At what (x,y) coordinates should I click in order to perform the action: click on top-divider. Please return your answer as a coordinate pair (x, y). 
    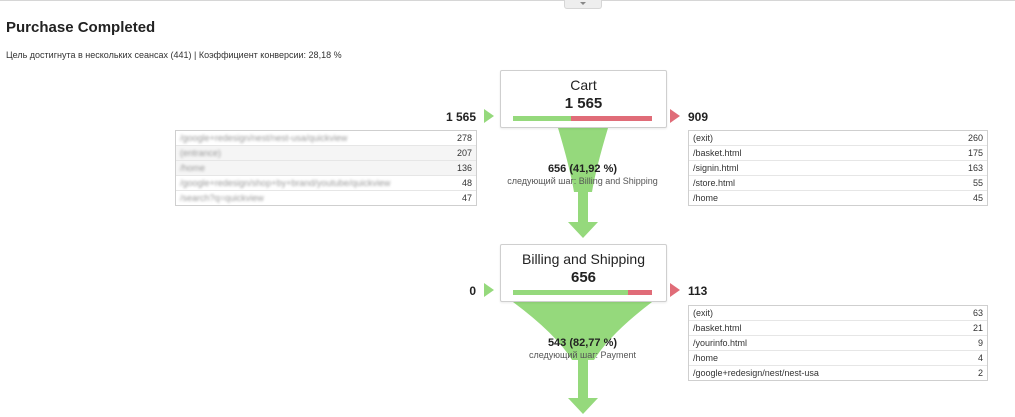
    Looking at the image, I should click on (507, 0).